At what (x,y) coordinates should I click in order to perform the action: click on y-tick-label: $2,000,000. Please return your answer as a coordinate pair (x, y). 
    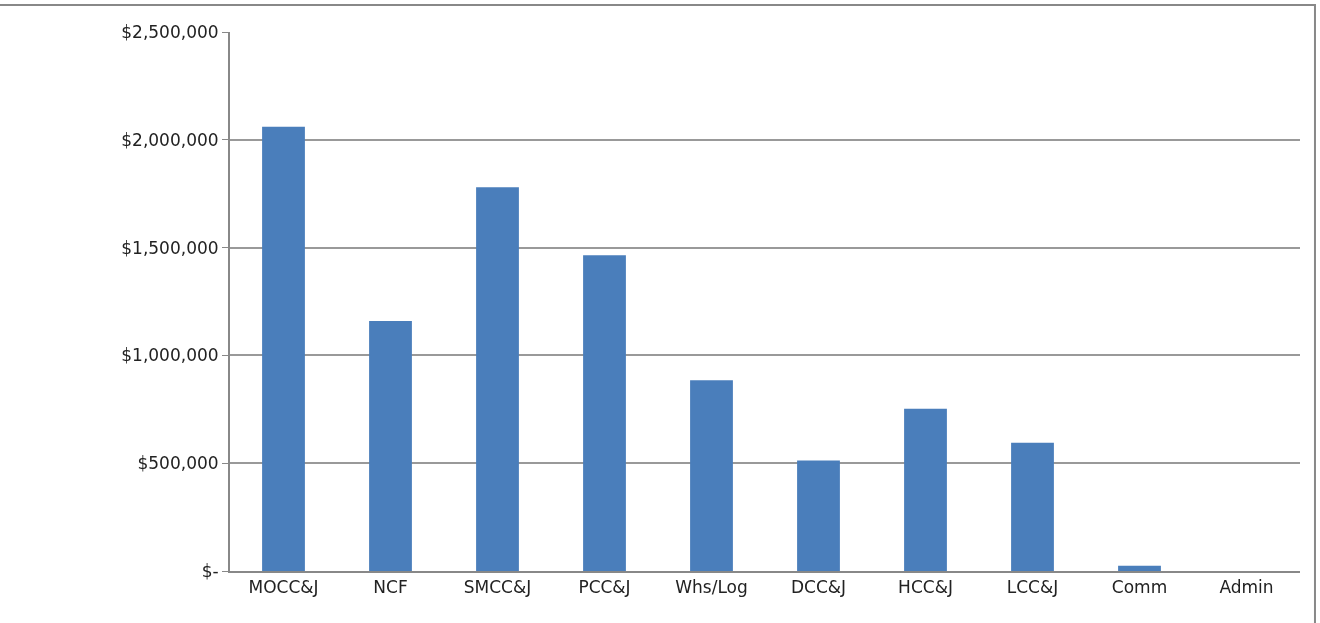
    Looking at the image, I should click on (170, 139).